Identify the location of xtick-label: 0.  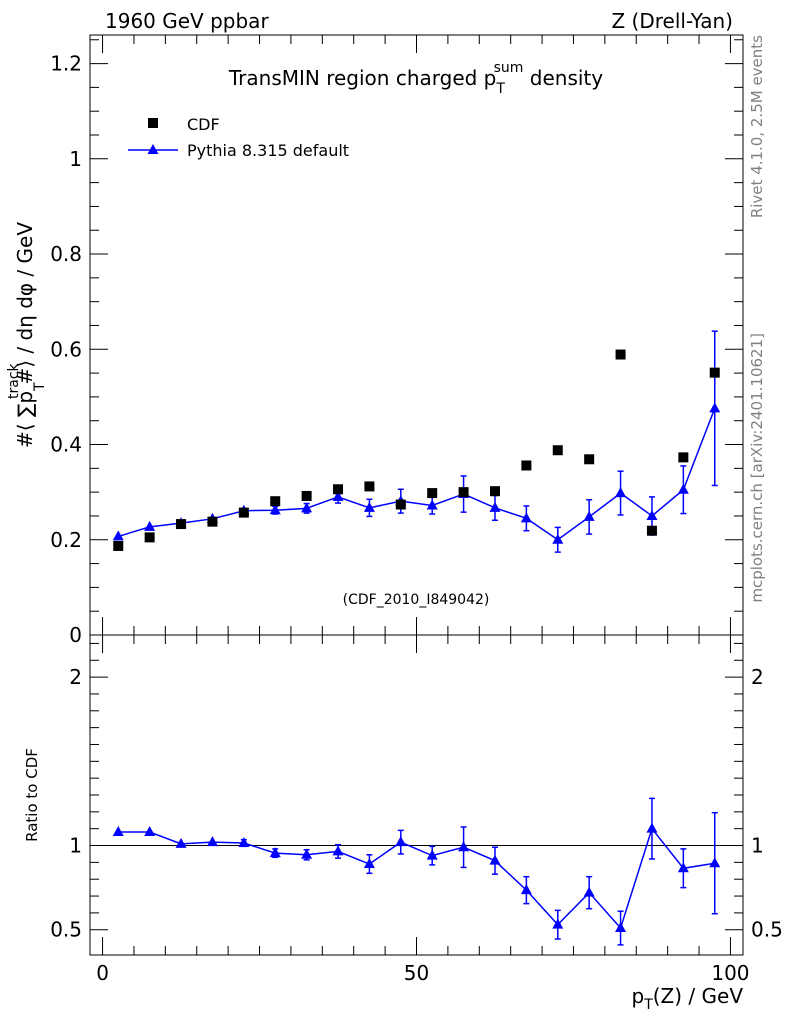
(102, 973).